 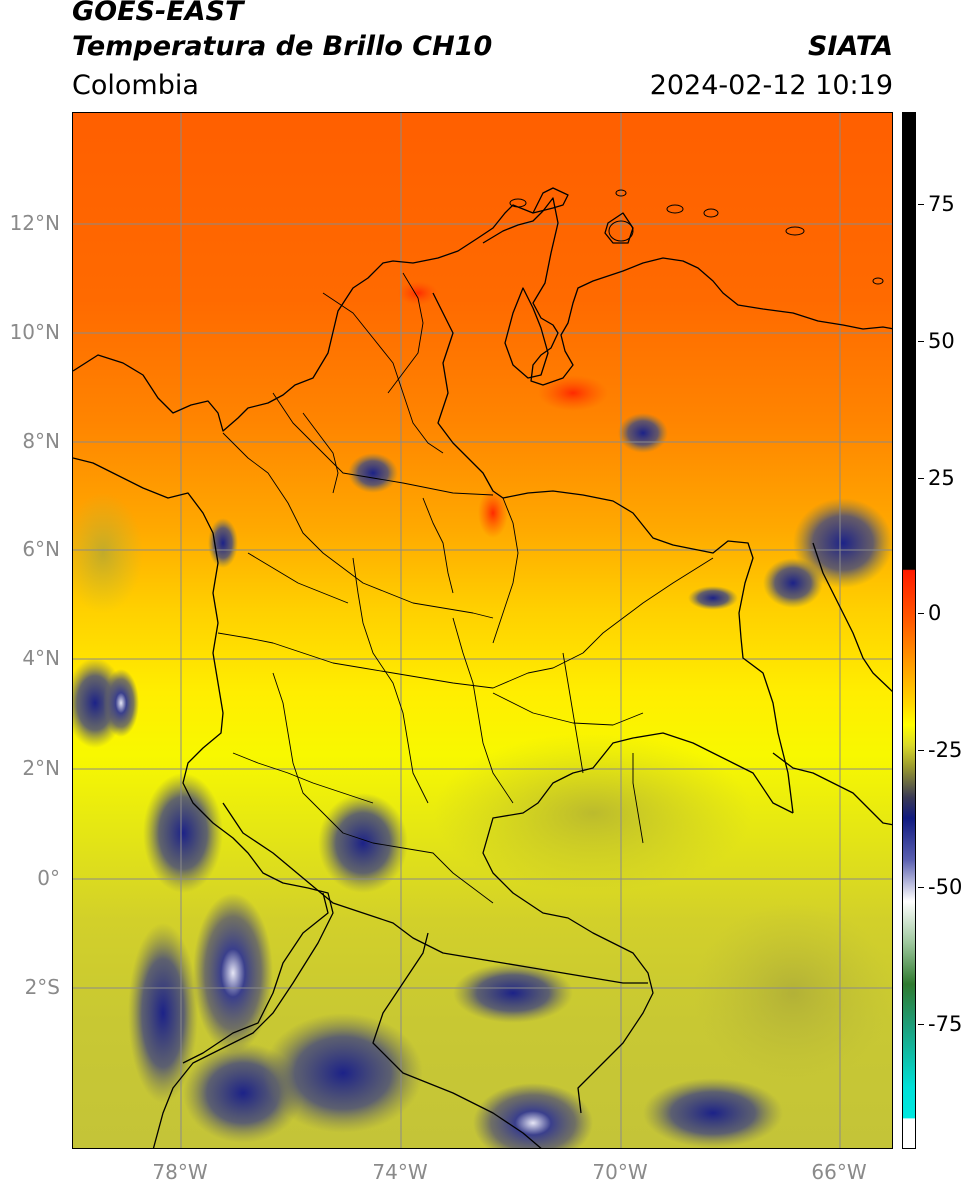 What do you see at coordinates (158, 13) in the screenshot?
I see `title-satellite: GOES-EAST` at bounding box center [158, 13].